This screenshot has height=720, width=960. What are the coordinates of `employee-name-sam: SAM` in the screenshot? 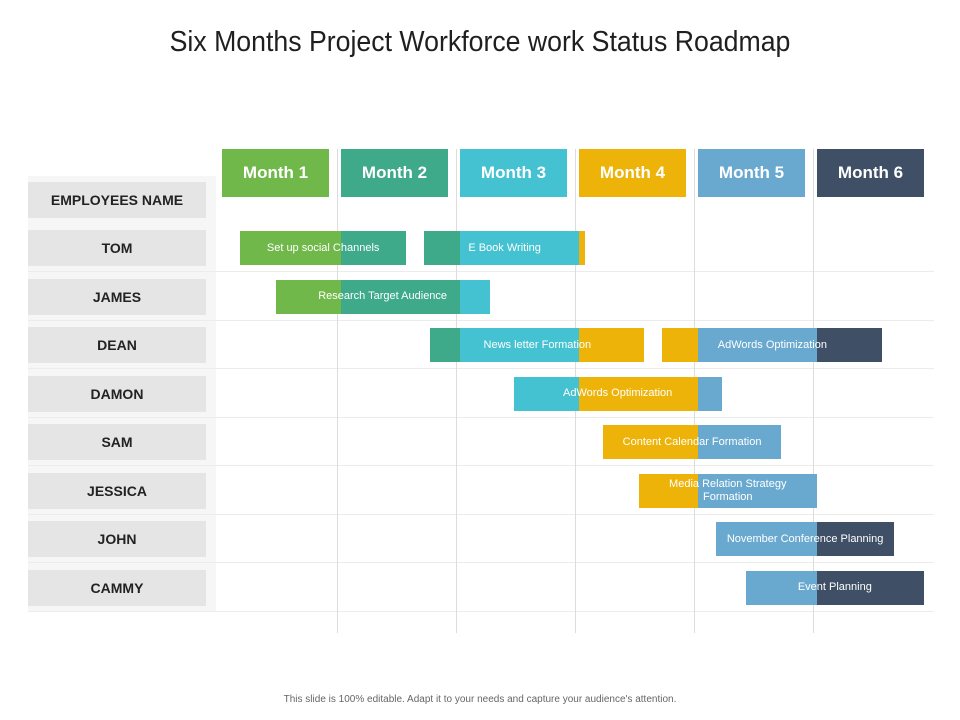 It's located at (117, 442).